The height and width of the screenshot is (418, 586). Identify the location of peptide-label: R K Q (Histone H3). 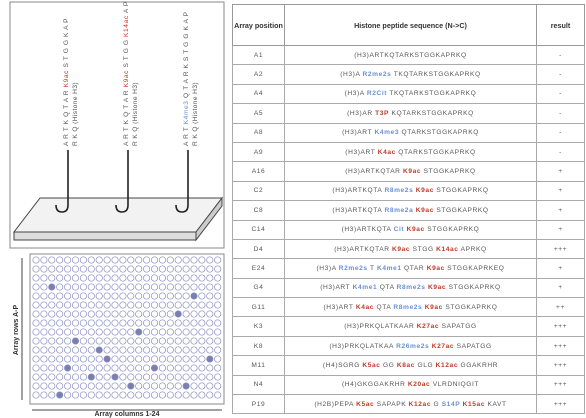
(75, 114).